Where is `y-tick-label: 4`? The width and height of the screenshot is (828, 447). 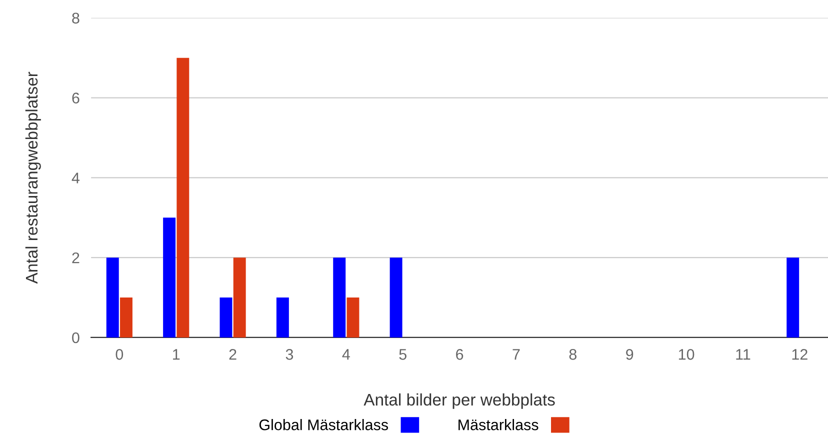
y-tick-label: 4 is located at coordinates (76, 178).